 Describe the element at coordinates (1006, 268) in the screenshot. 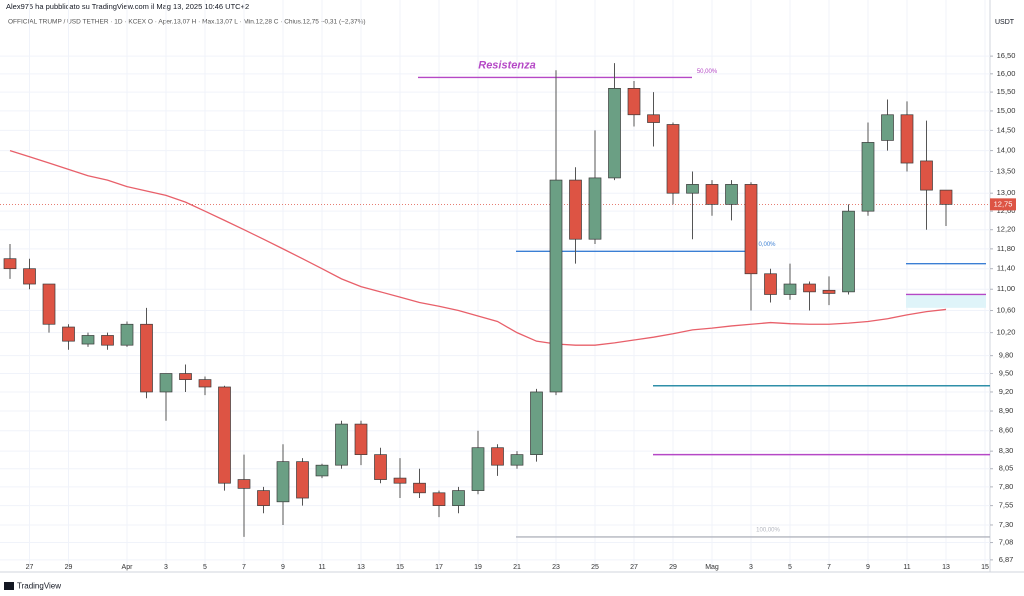

I see `y-tick-label: 11,40` at that location.